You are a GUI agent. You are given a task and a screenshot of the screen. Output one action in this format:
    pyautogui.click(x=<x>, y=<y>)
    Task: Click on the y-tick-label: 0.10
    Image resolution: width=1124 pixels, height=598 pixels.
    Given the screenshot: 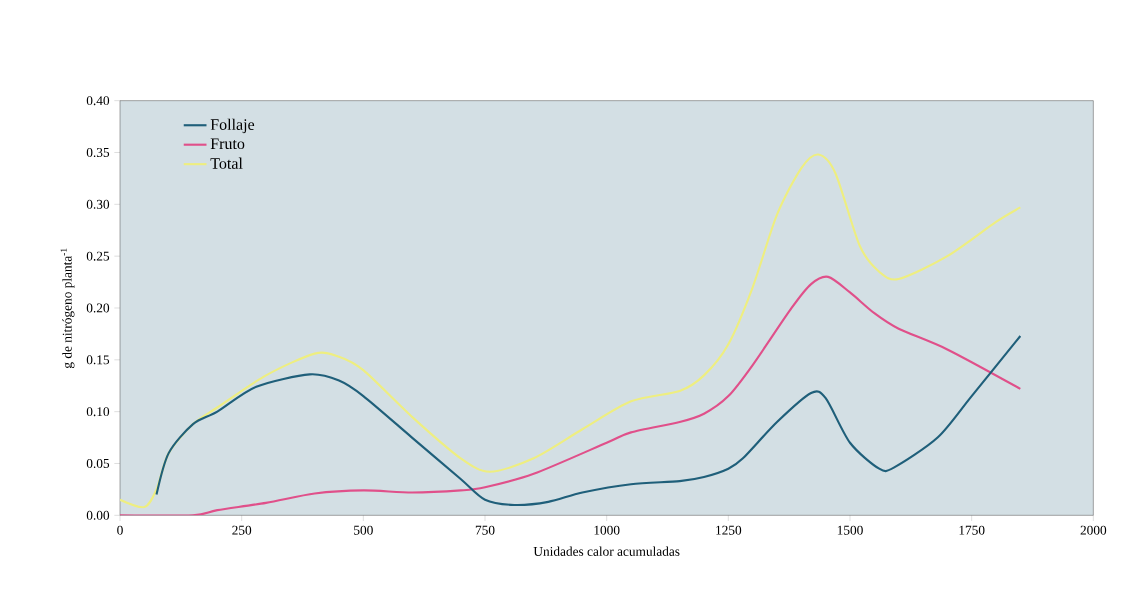 What is the action you would take?
    pyautogui.click(x=98, y=412)
    